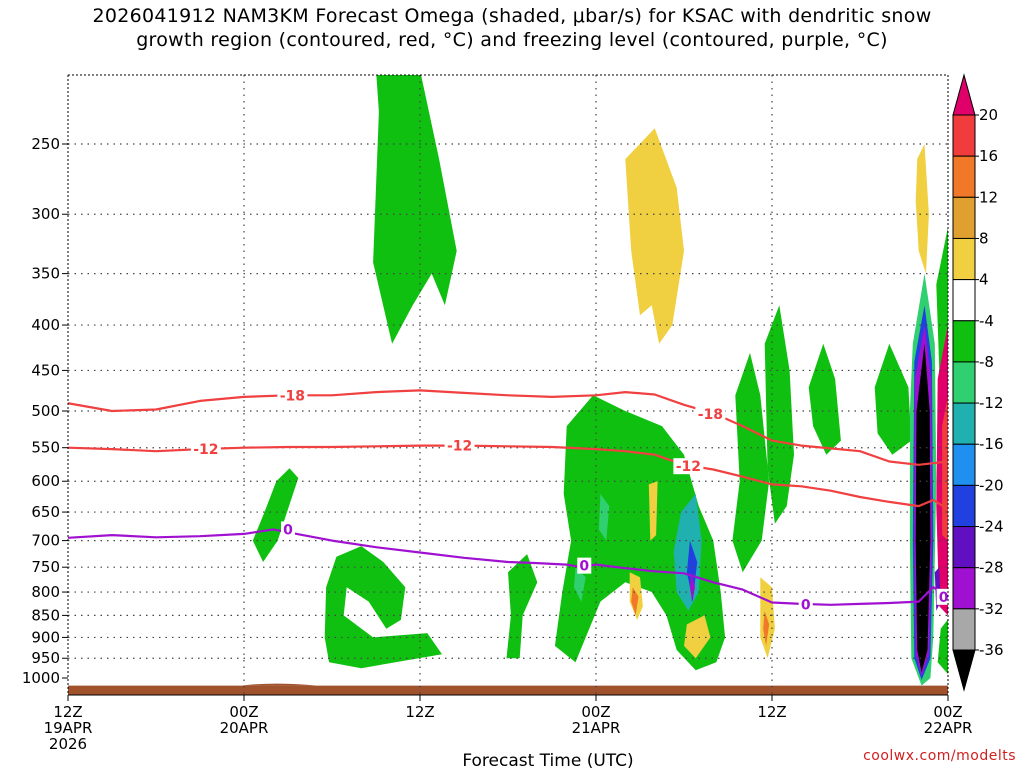  What do you see at coordinates (41, 678) in the screenshot?
I see `ytick-label: 1000` at bounding box center [41, 678].